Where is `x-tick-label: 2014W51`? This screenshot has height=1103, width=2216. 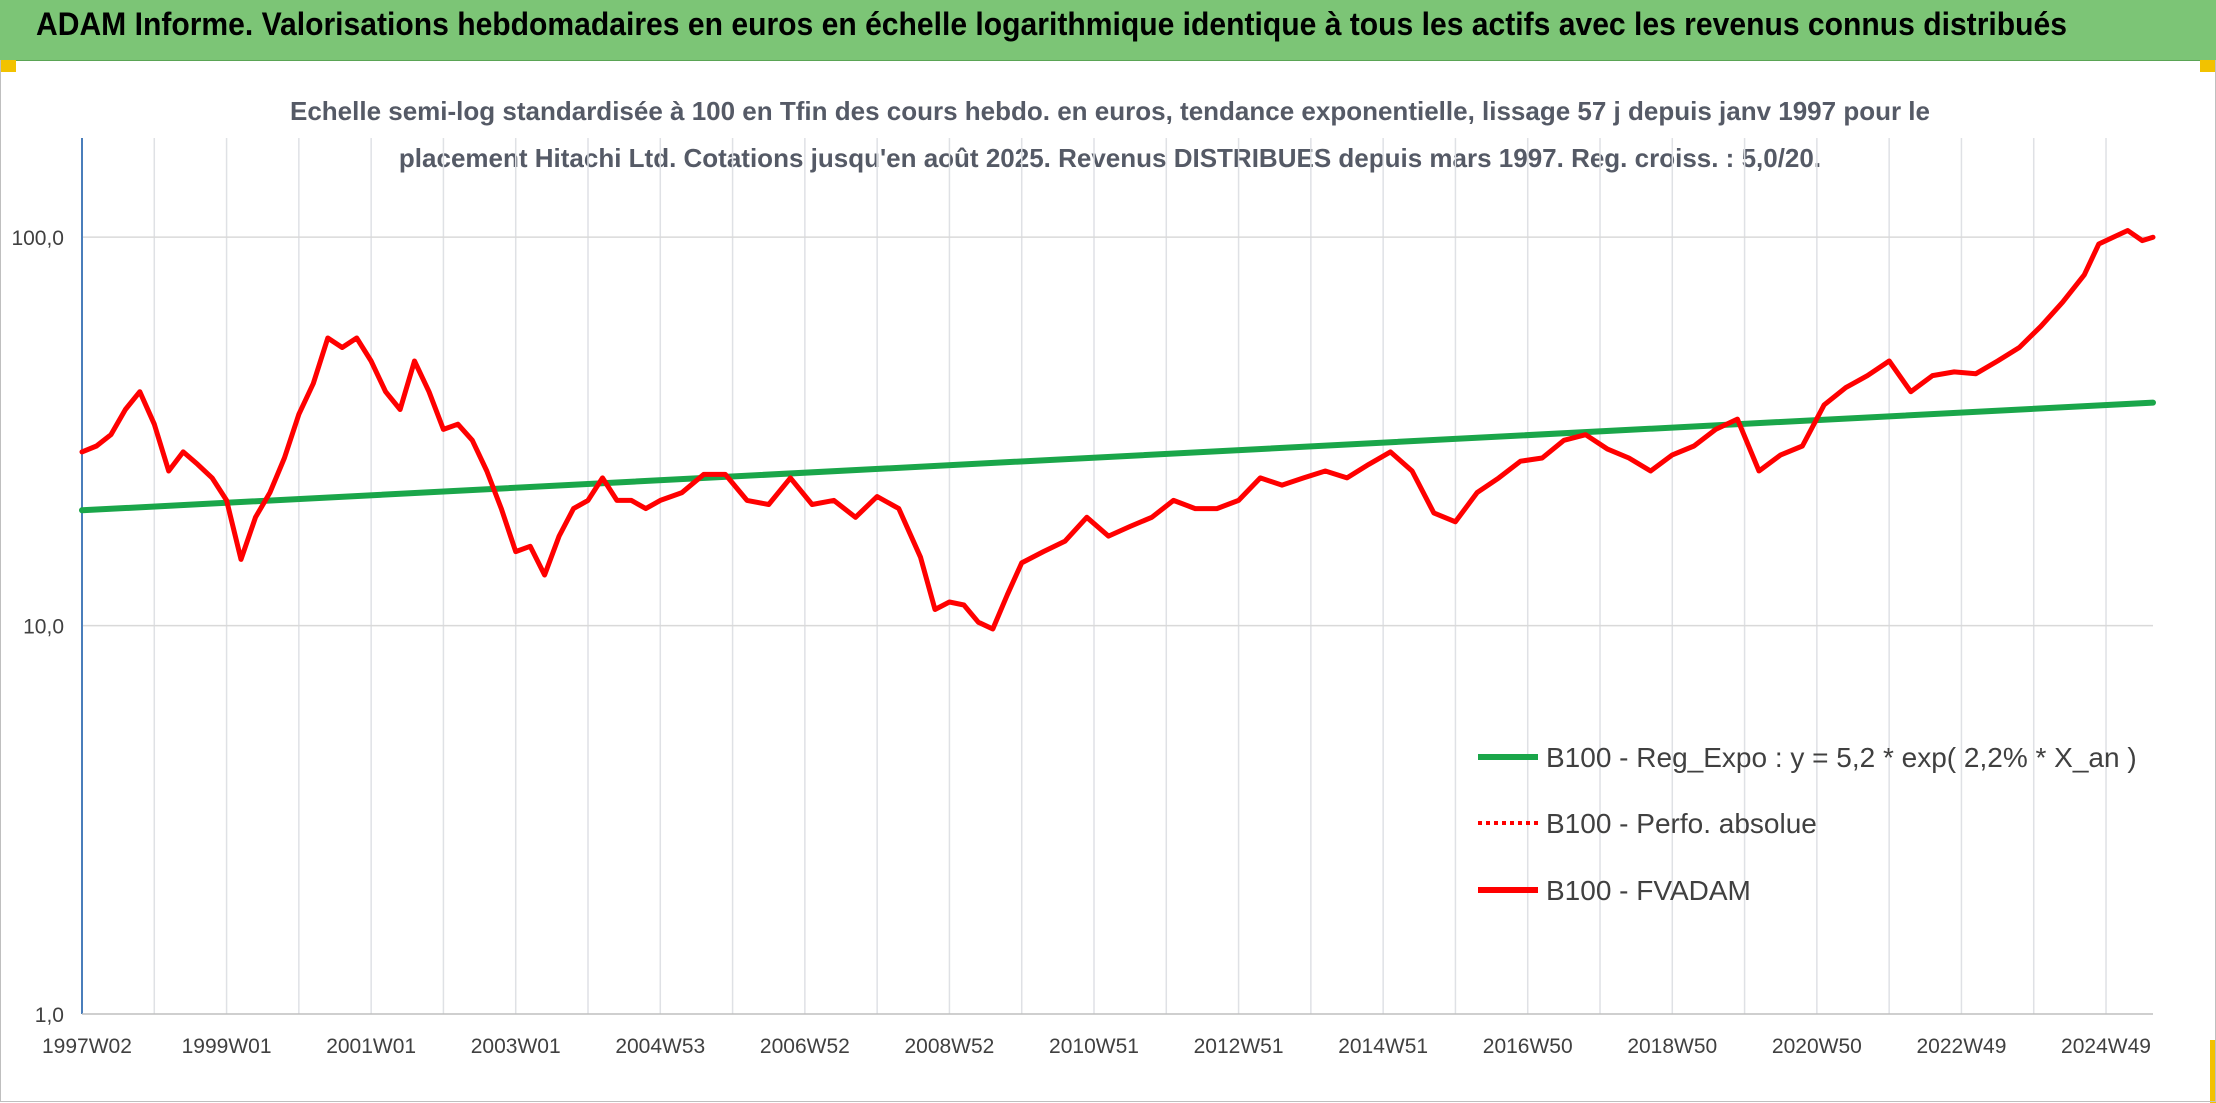 x-tick-label: 2014W51 is located at coordinates (1383, 1046).